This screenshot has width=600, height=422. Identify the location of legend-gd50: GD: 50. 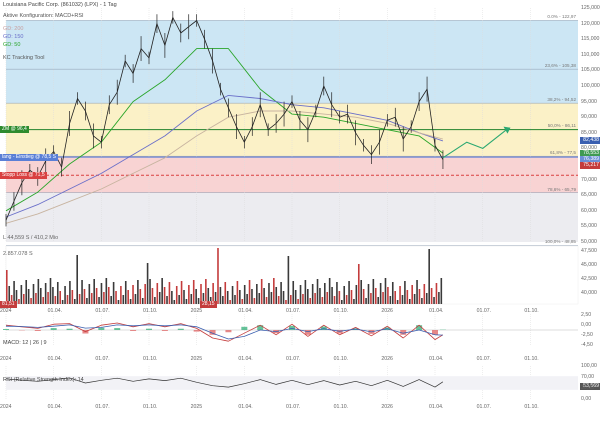
(11, 46).